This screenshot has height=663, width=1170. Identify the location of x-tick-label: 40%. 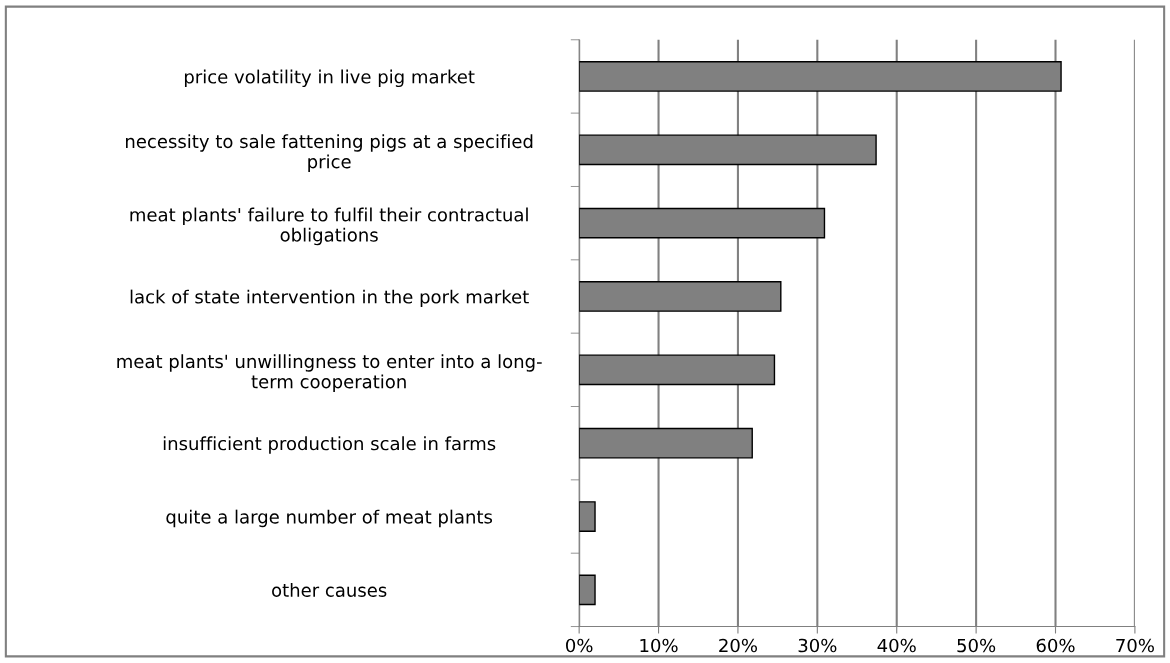
(896, 645).